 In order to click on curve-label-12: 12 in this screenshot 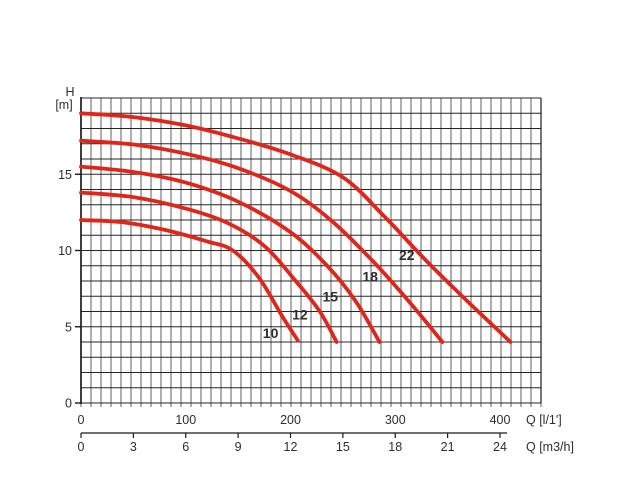, I will do `click(300, 315)`.